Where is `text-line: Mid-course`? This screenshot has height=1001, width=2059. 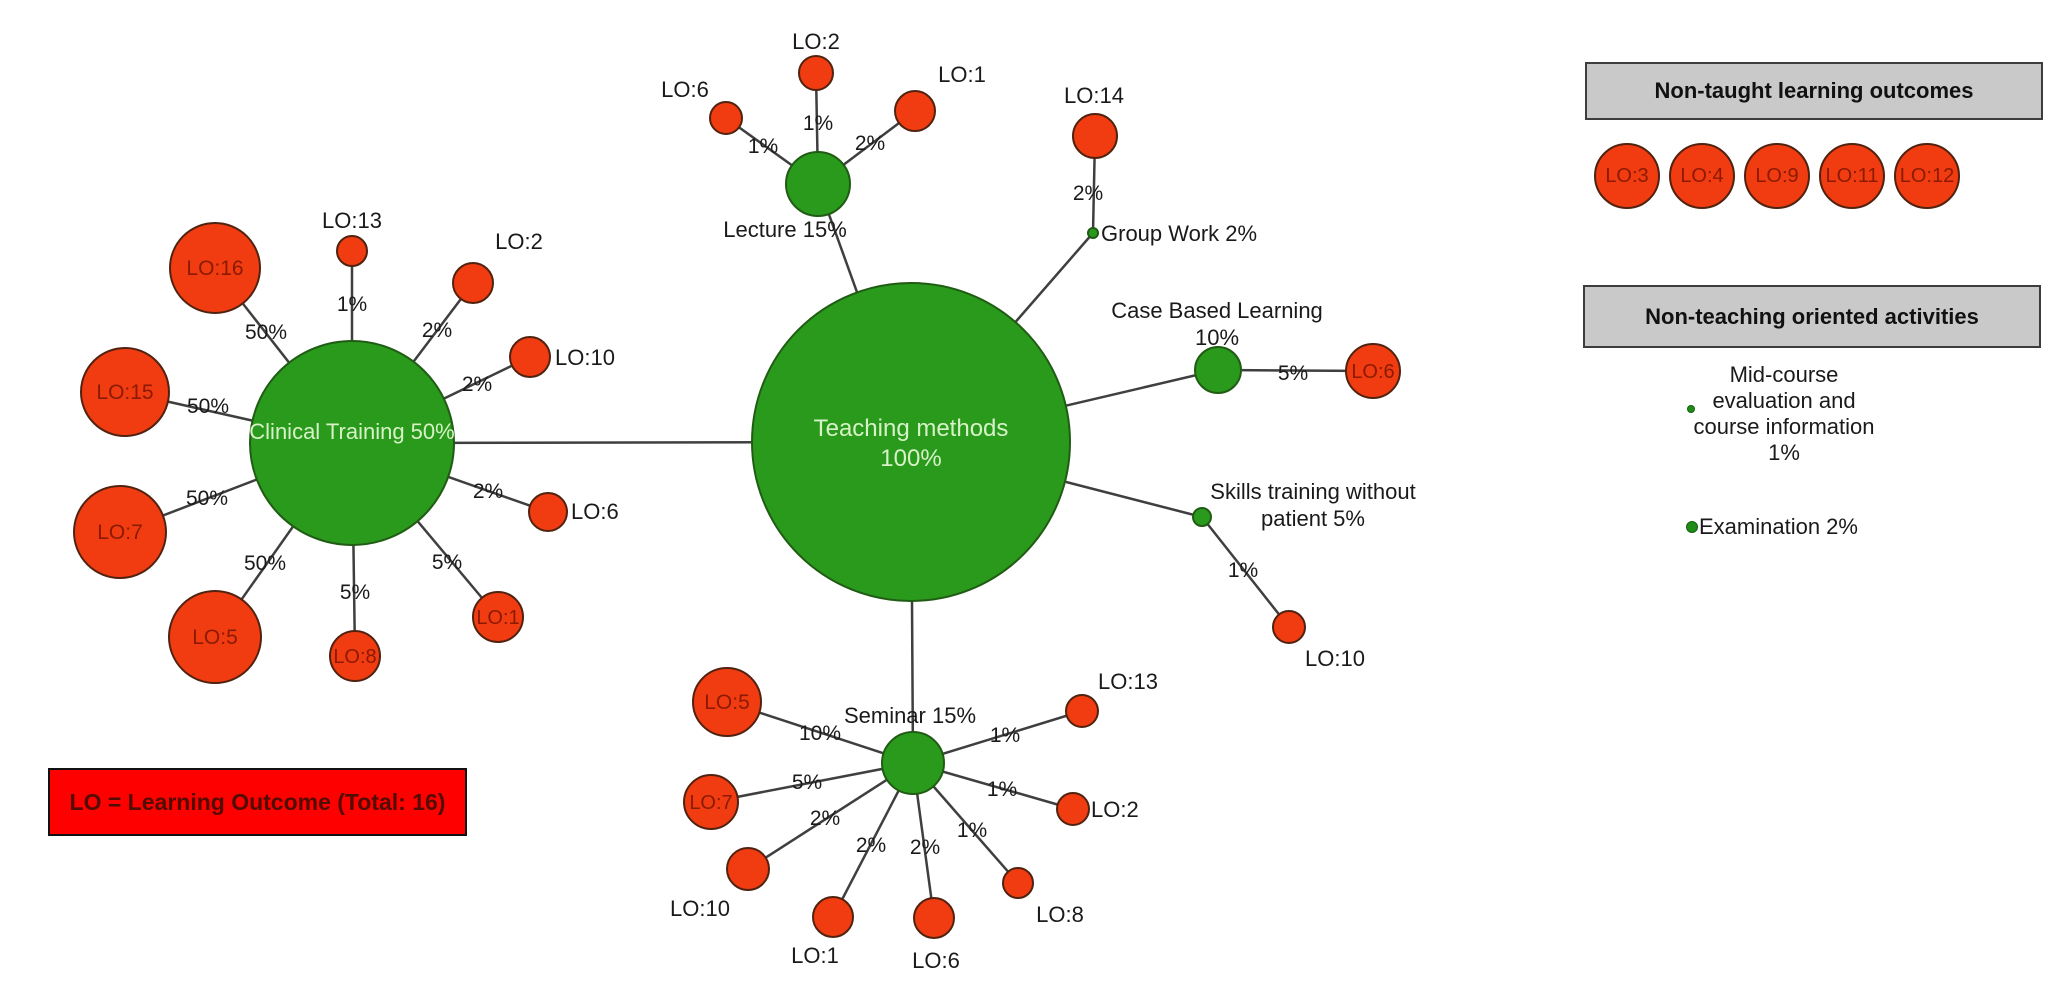 text-line: Mid-course is located at coordinates (1784, 374).